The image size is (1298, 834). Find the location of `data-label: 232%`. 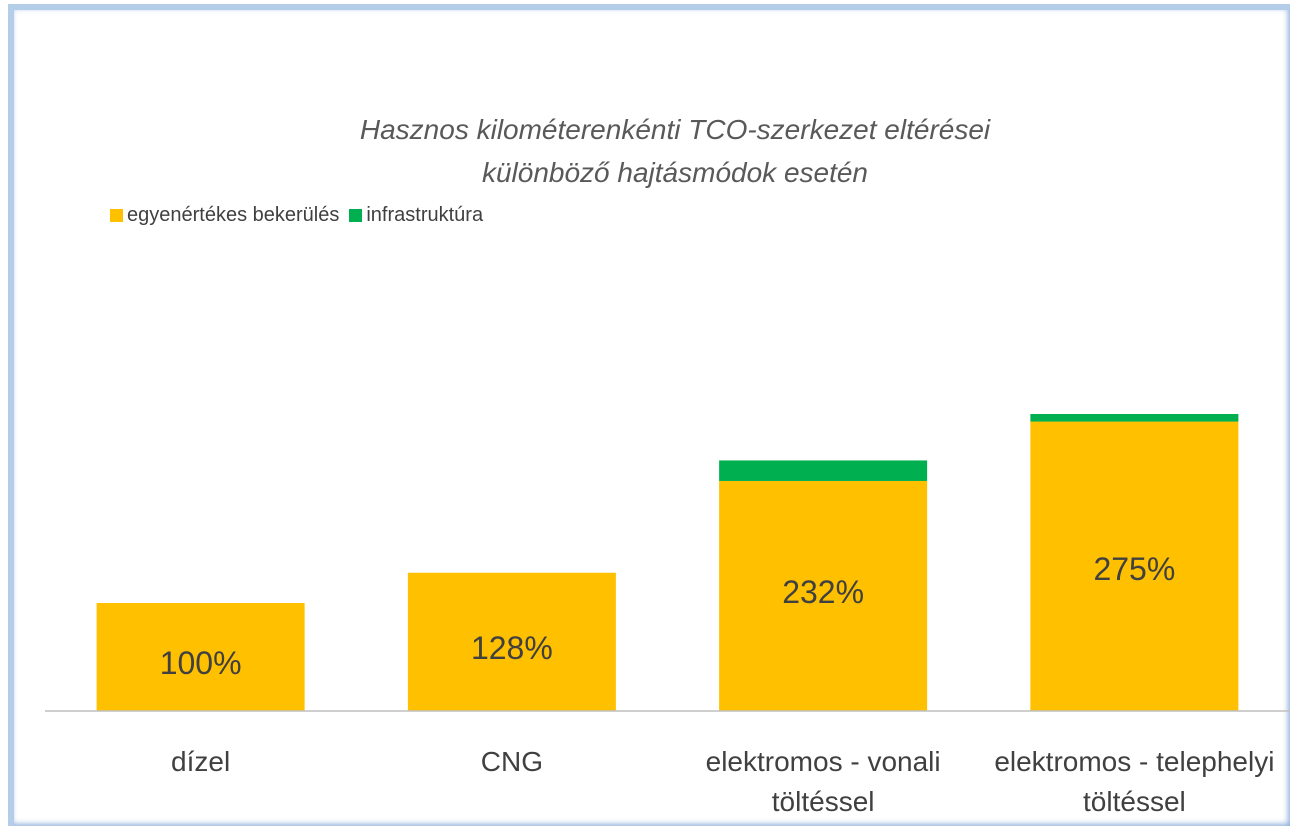

data-label: 232% is located at coordinates (823, 591).